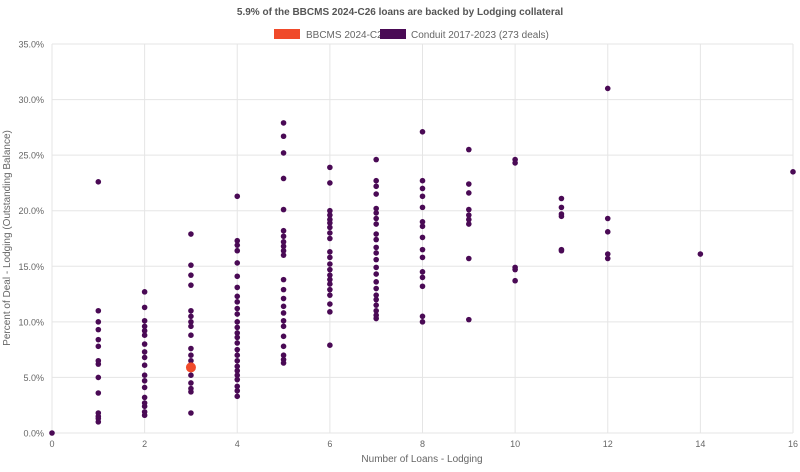  What do you see at coordinates (237, 302) in the screenshot?
I see `conduit-point: Conduit 2017-2023 (273 deals): 4, 11.8%` at bounding box center [237, 302].